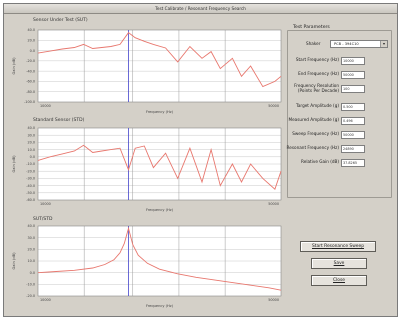 The width and height of the screenshot is (401, 320). What do you see at coordinates (313, 43) in the screenshot?
I see `shaker-label: Shaker` at bounding box center [313, 43].